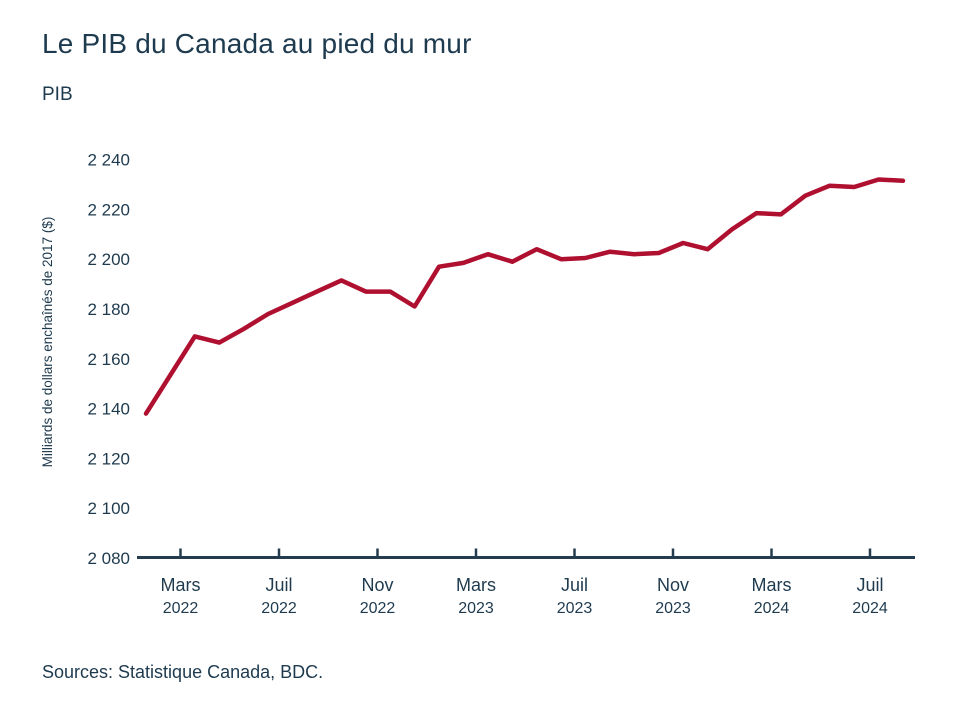  I want to click on y-axis-tick-label: 2 240, so click(108, 160).